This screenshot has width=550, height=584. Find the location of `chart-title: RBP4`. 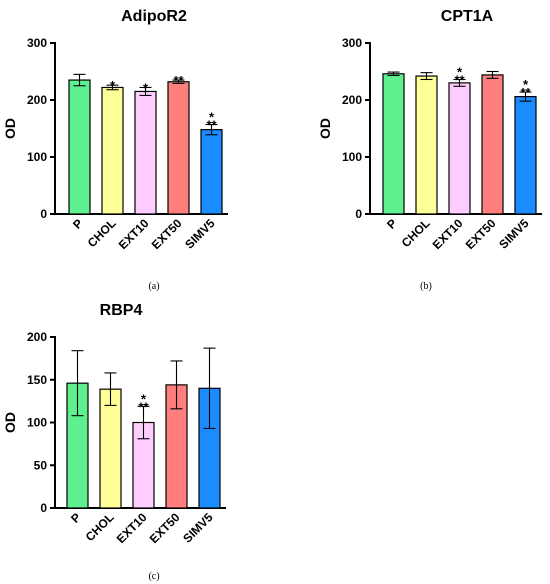

chart-title: RBP4 is located at coordinates (121, 310).